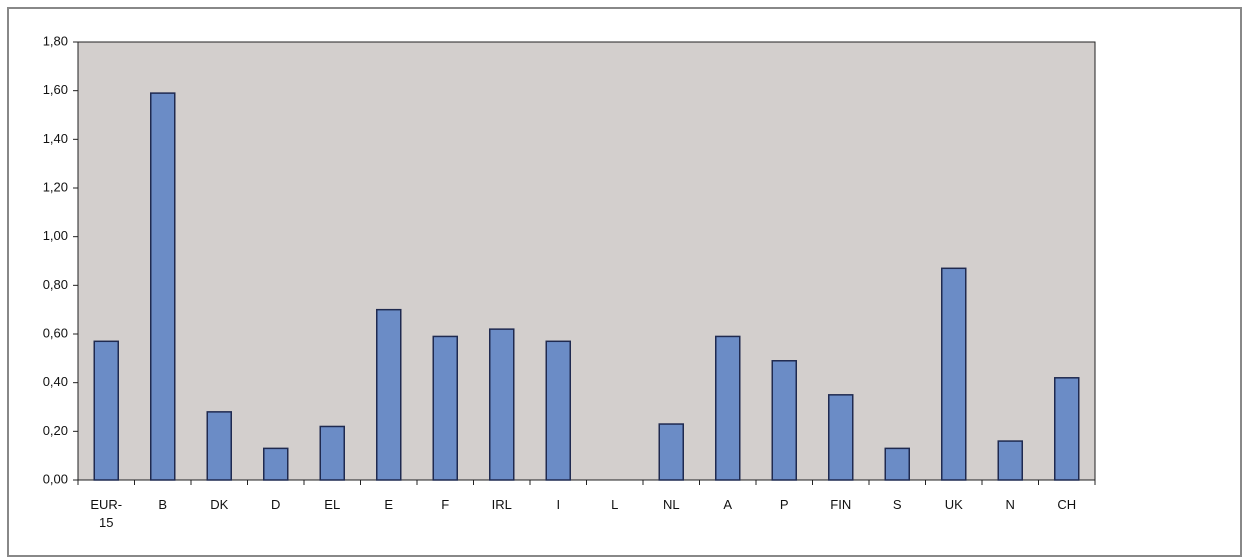  What do you see at coordinates (55, 186) in the screenshot?
I see `y-tick-label: 1,20` at bounding box center [55, 186].